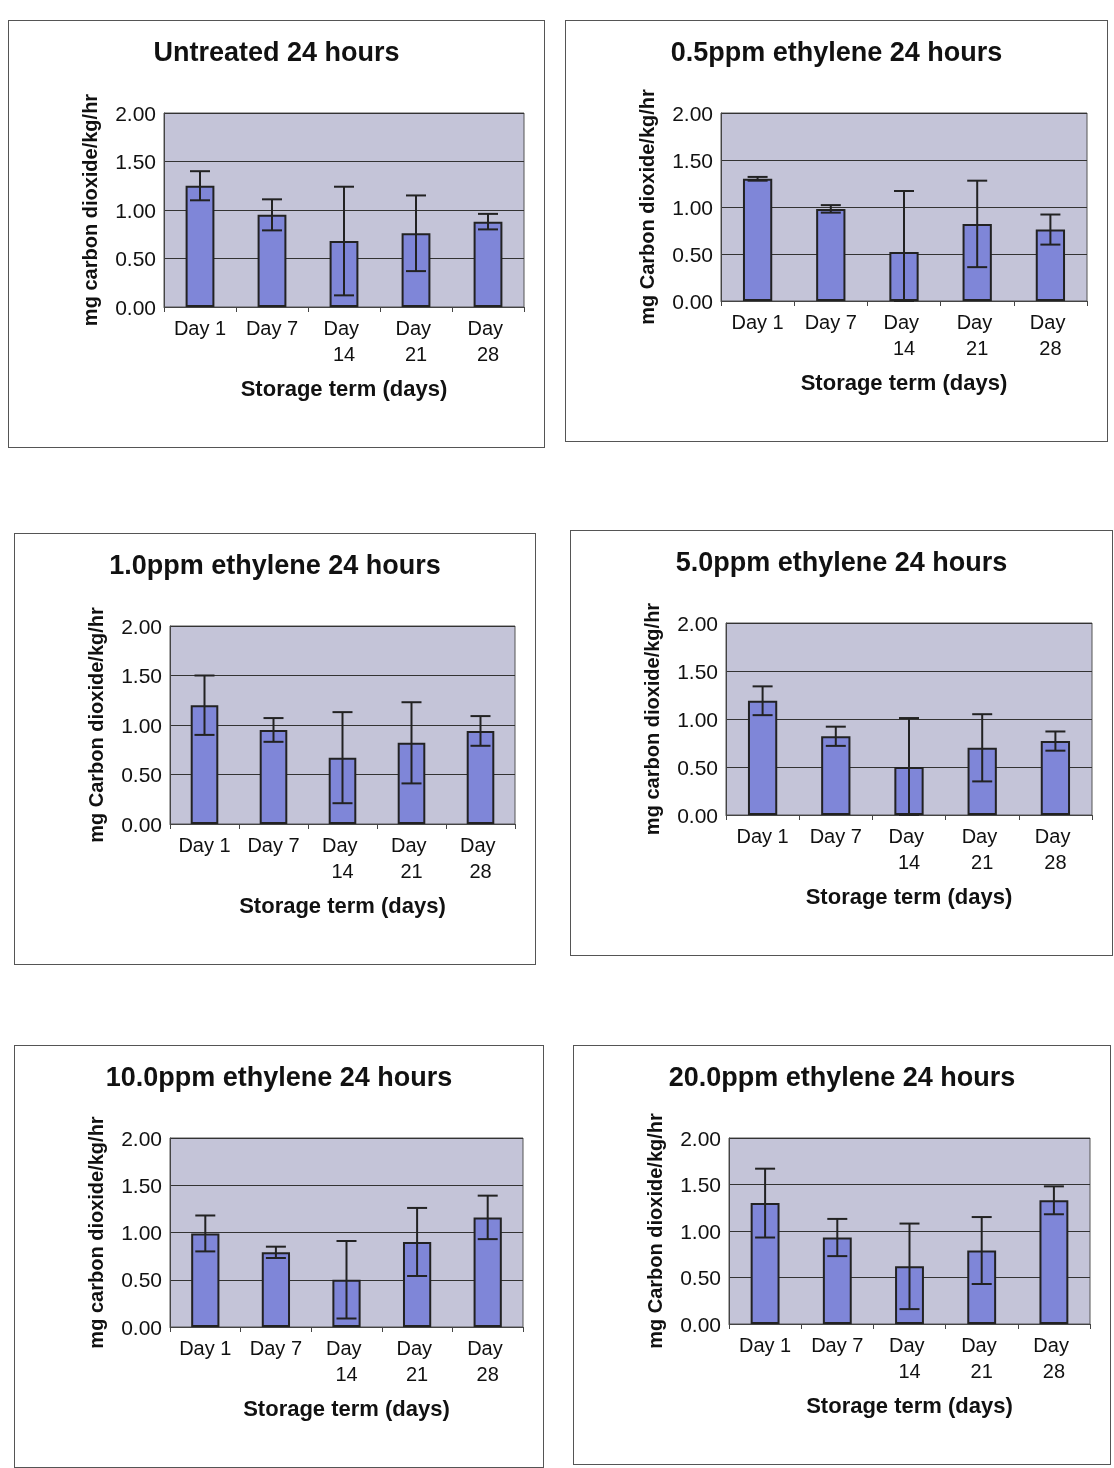 The height and width of the screenshot is (1468, 1114). I want to click on chart-title: 5.0ppm ethylene 24 hours, so click(841, 561).